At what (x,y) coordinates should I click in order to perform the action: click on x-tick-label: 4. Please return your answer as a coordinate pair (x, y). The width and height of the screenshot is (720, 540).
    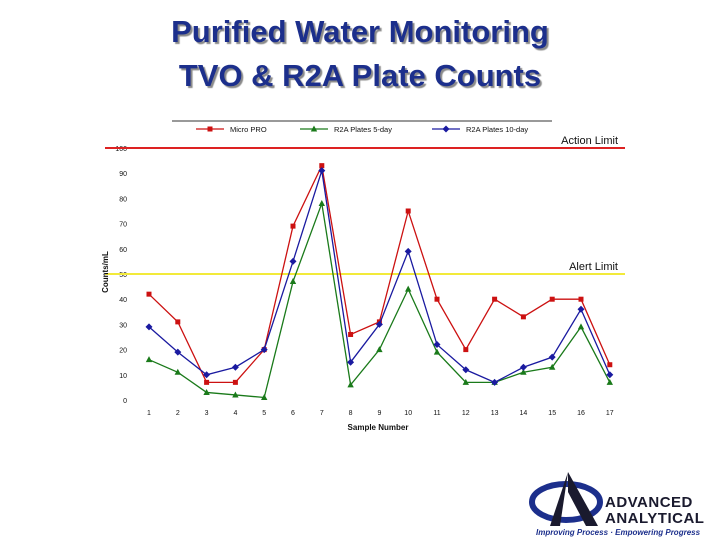
    Looking at the image, I should click on (235, 413).